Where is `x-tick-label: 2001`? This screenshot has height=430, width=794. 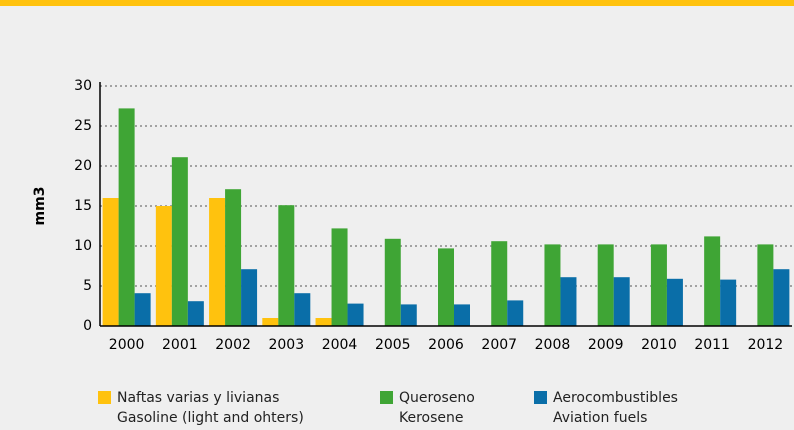 x-tick-label: 2001 is located at coordinates (180, 345).